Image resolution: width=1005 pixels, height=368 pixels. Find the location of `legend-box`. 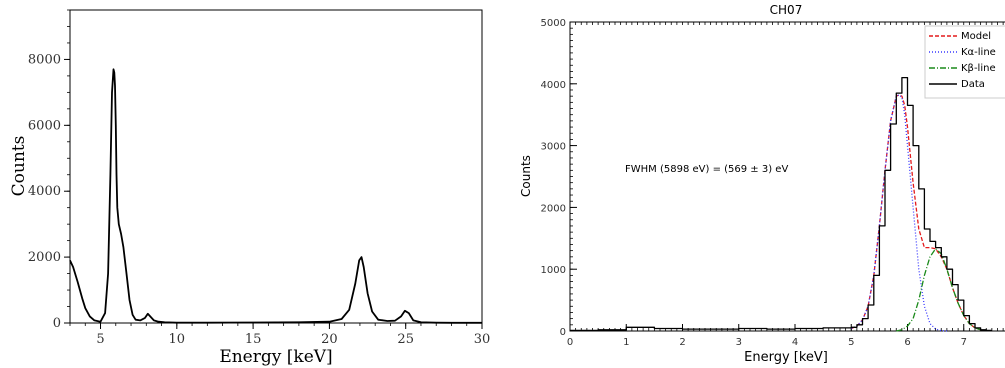

legend-box is located at coordinates (964, 62).